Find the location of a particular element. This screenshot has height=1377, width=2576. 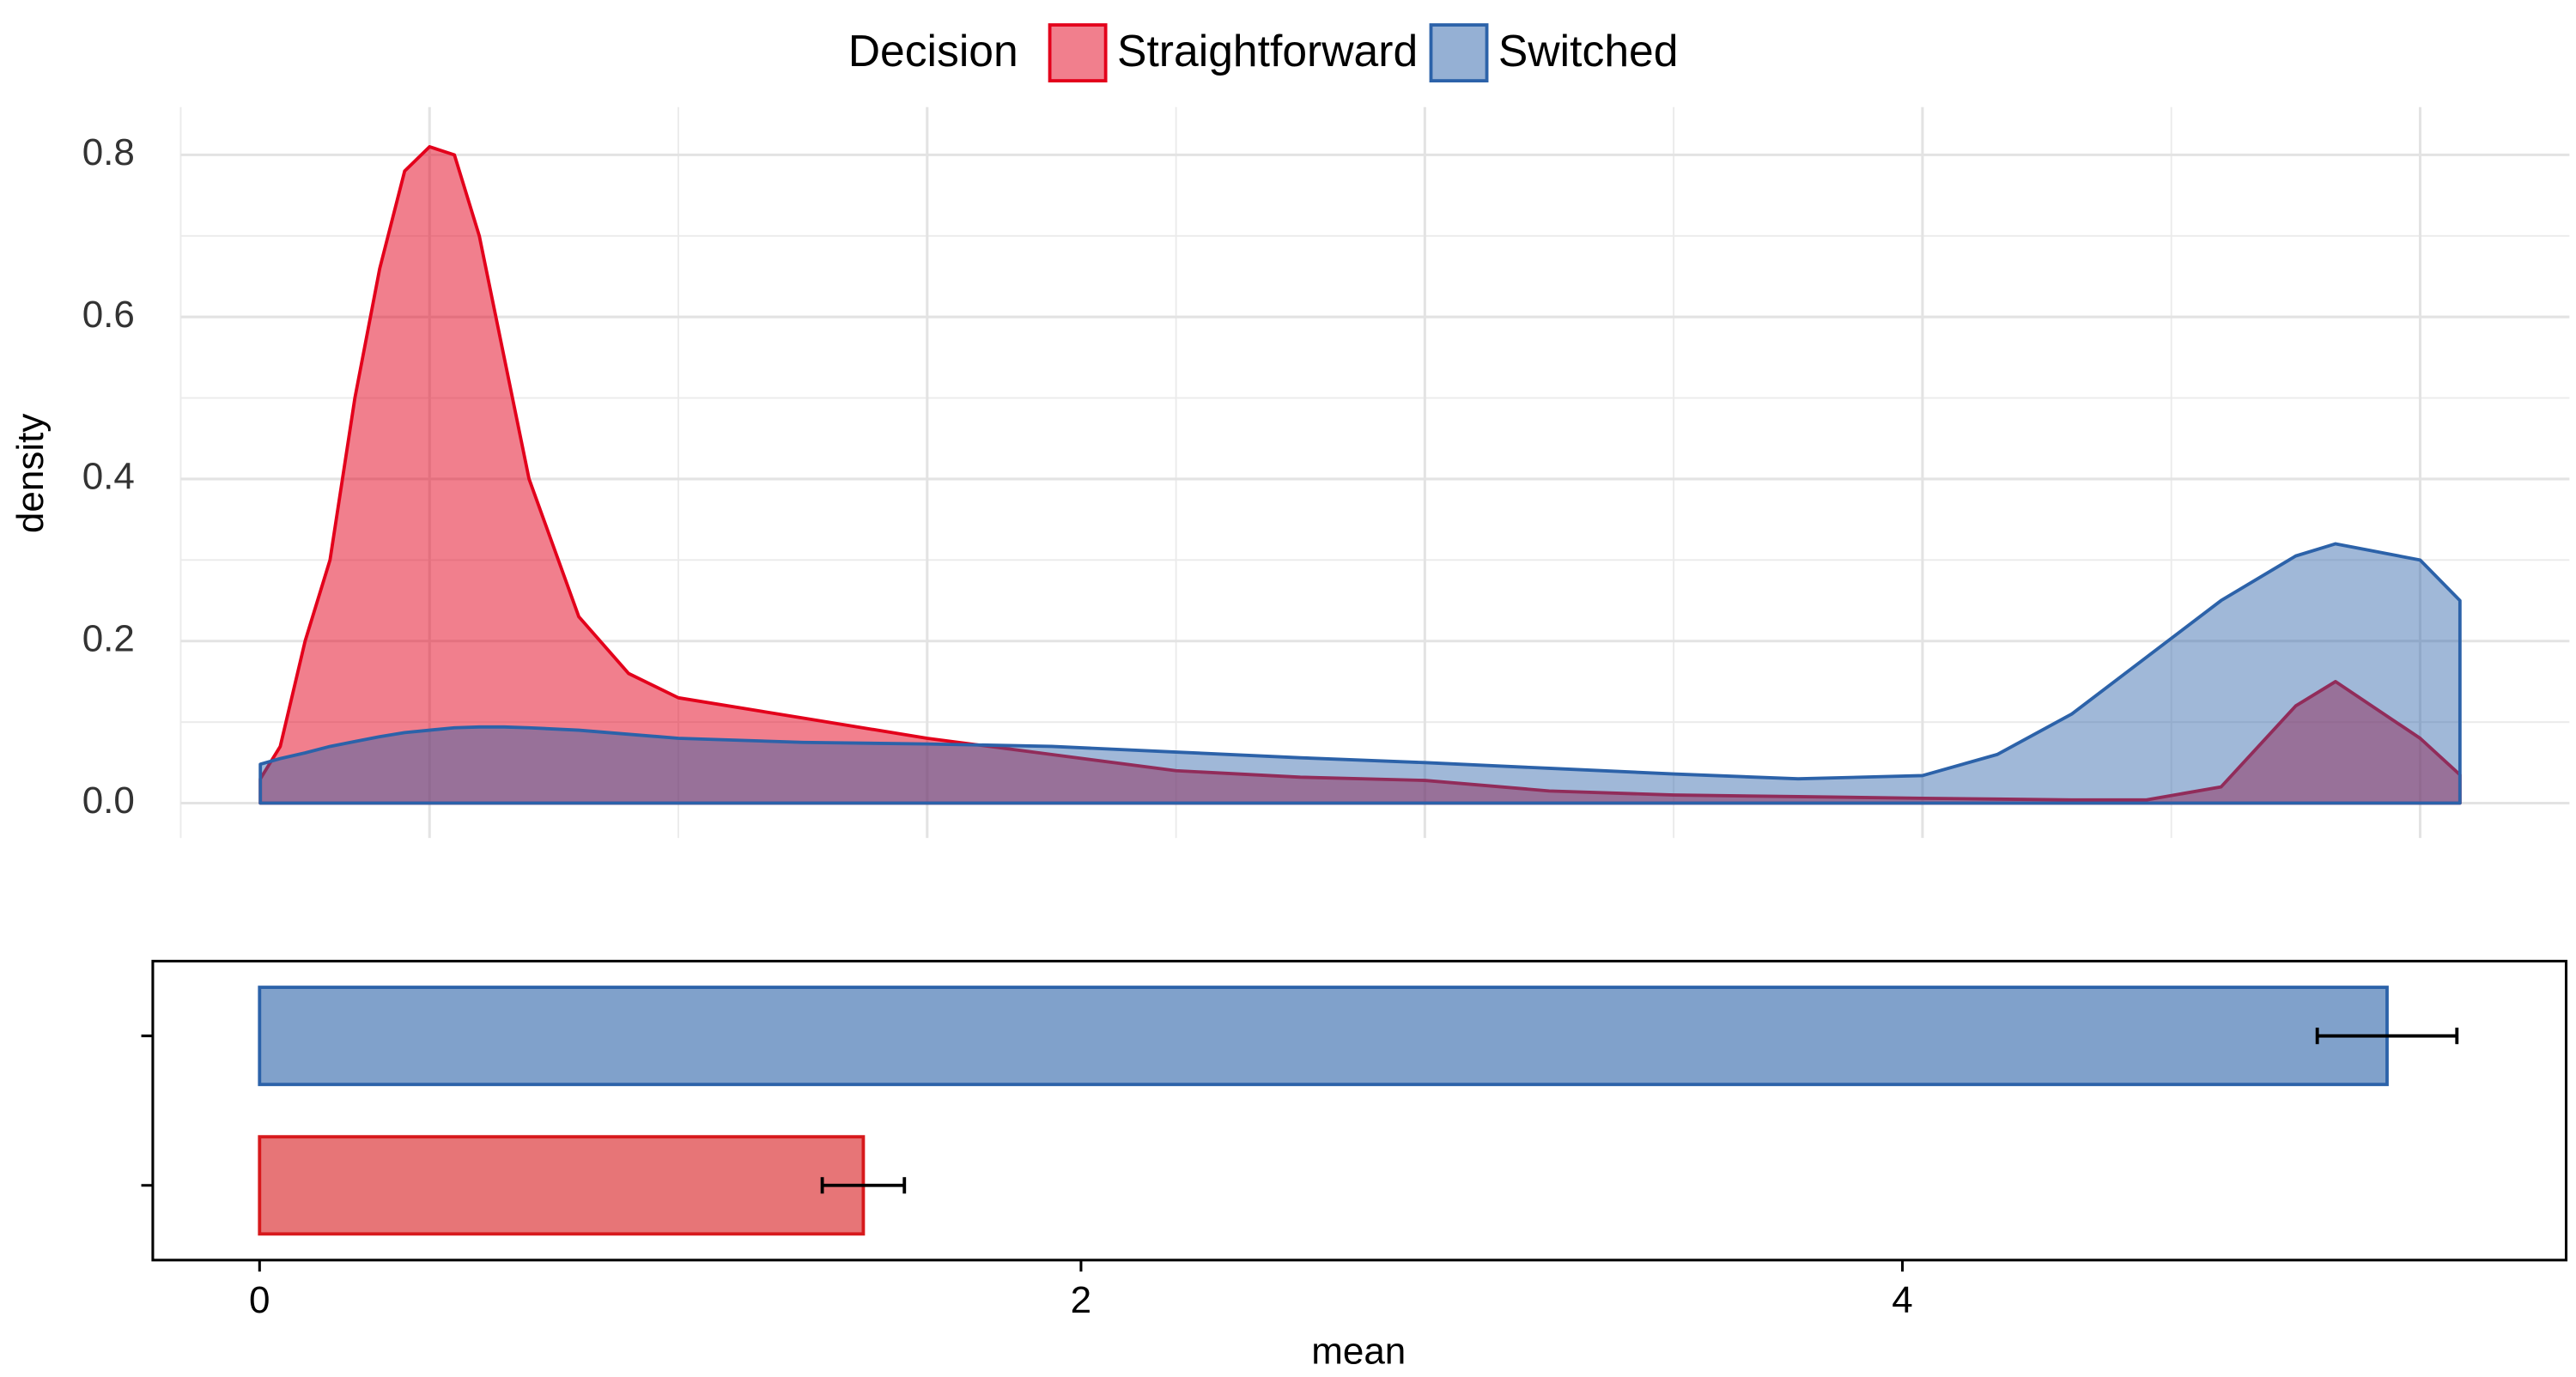

y-tick-label: 0.4 is located at coordinates (109, 477).